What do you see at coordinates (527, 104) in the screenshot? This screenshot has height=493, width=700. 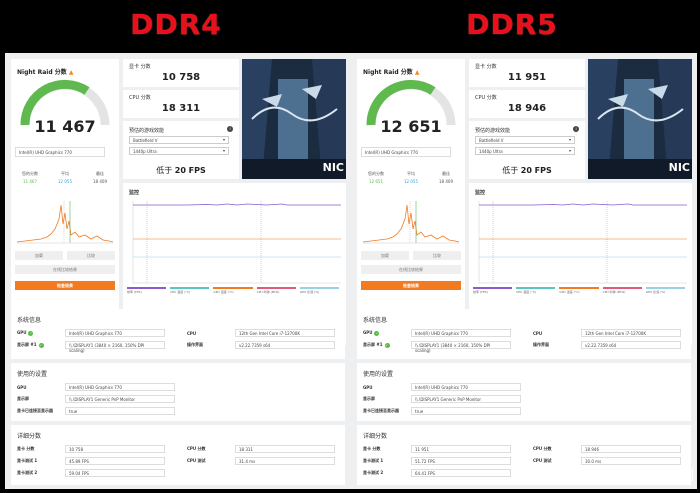 I see `cpu-score-card: CPU 分数 18 946` at bounding box center [527, 104].